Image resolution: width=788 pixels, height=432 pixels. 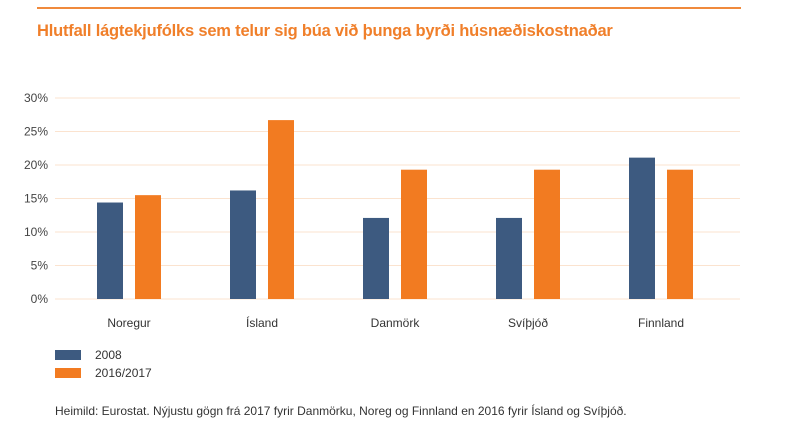 I want to click on bar-2016-2017-Danmörk, so click(x=414, y=234).